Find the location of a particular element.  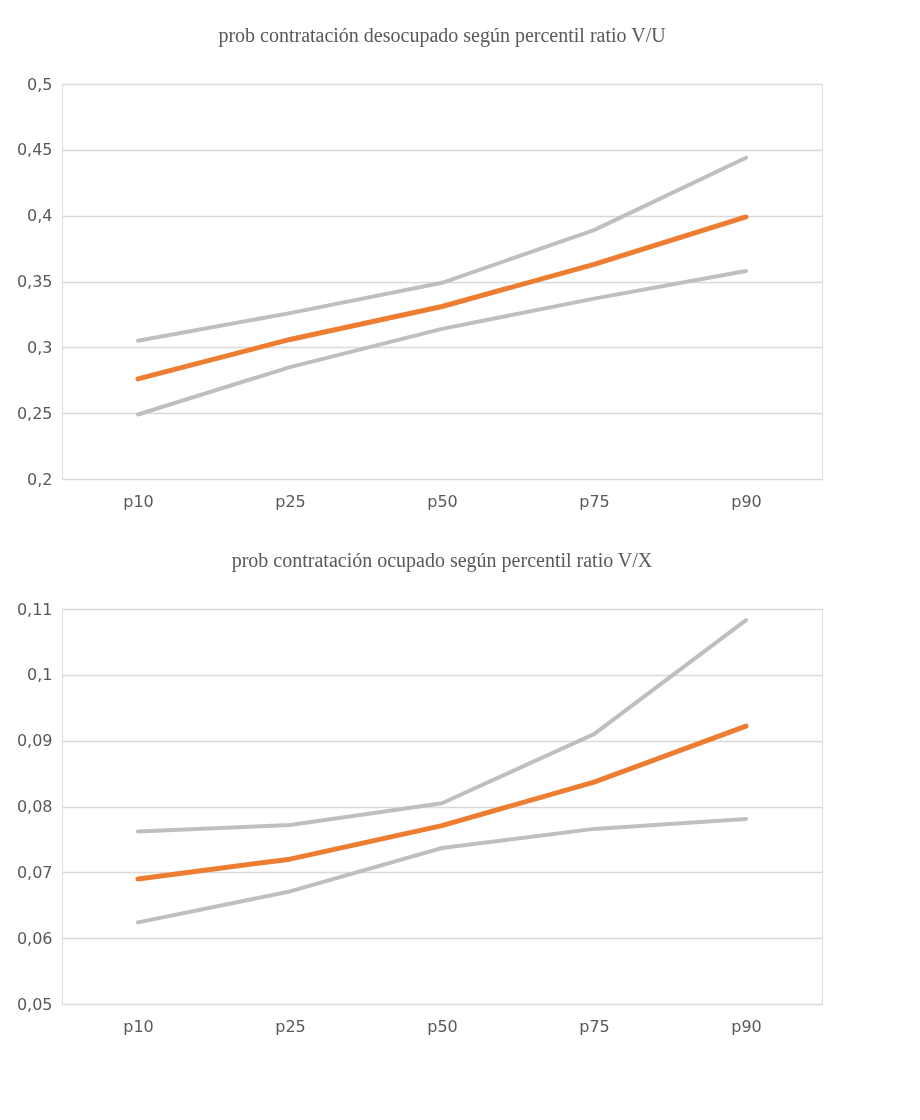

chart-title: prob contratación desocupado según percentil ratio V/U is located at coordinates (442, 35).